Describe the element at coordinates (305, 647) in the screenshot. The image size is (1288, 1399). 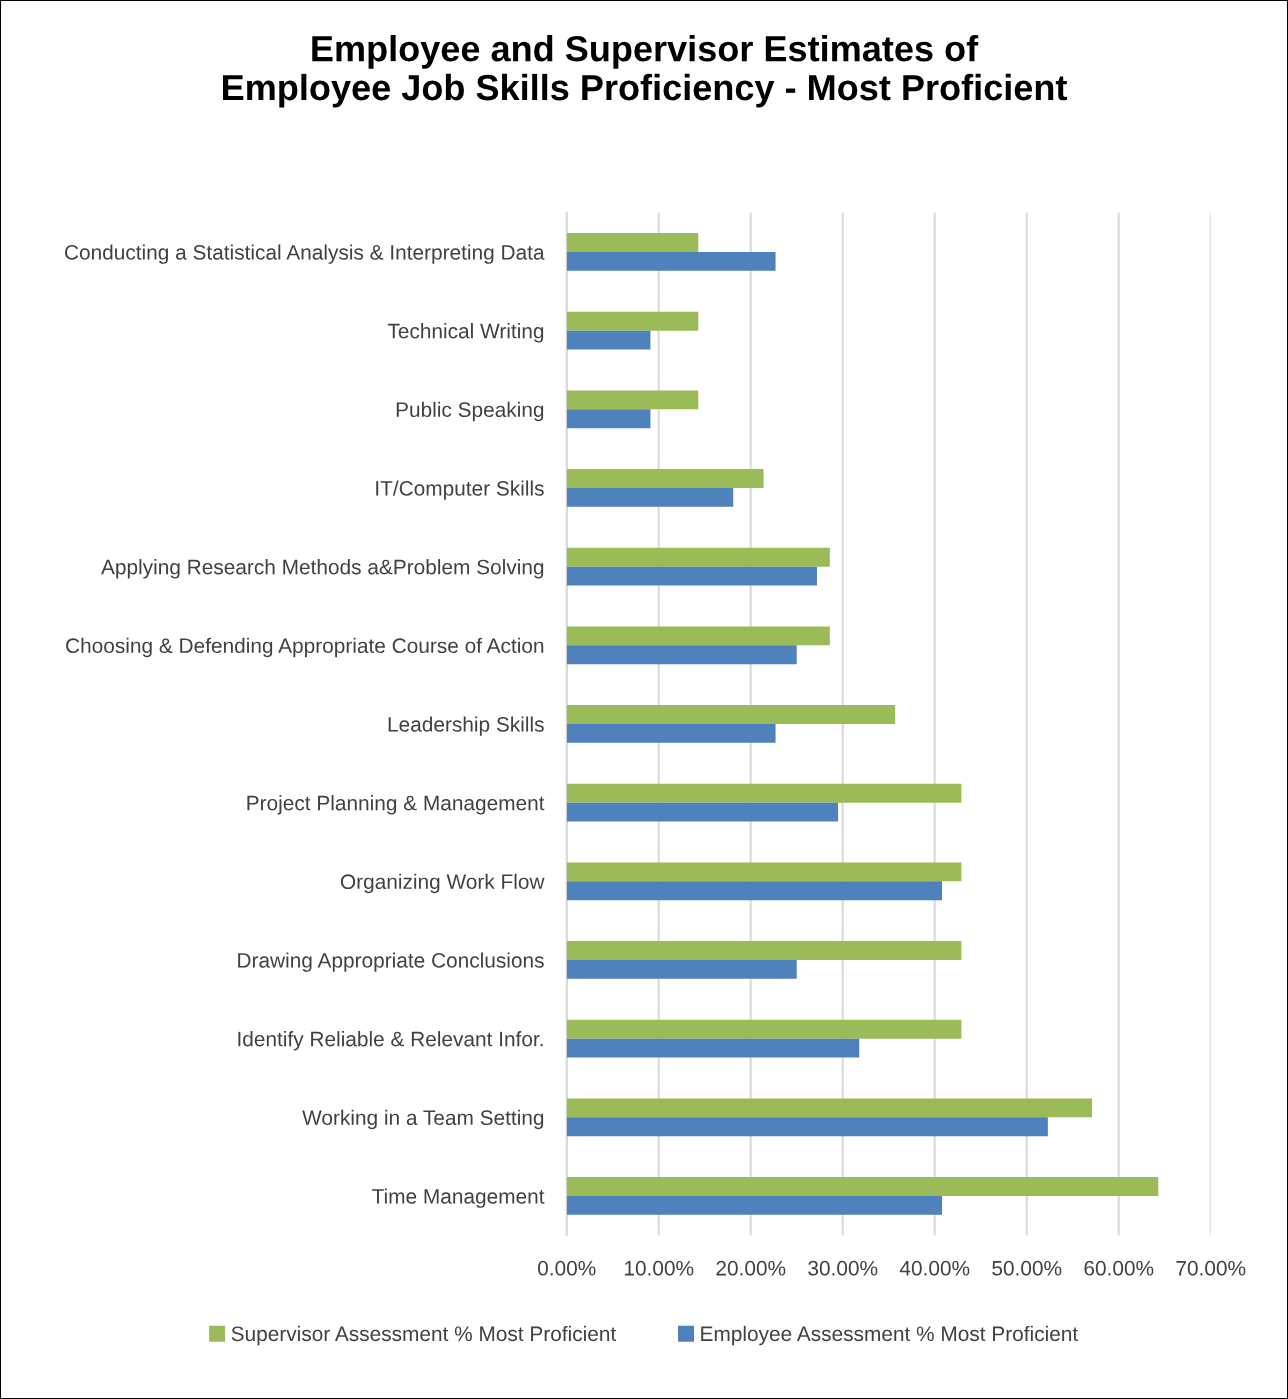
I see `y-tick-label: Choosing & Defending Appropriate Course of Action` at that location.